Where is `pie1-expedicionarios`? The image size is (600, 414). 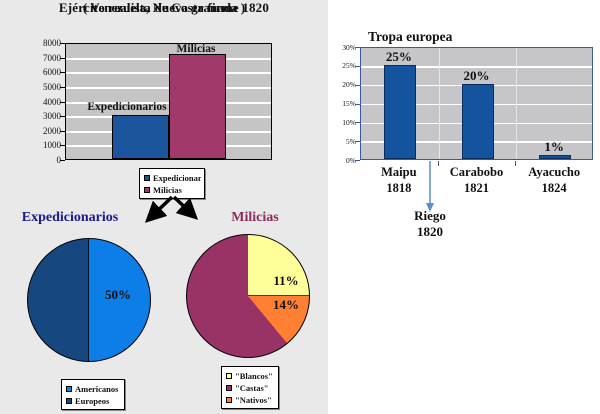 pie1-expedicionarios is located at coordinates (89, 300).